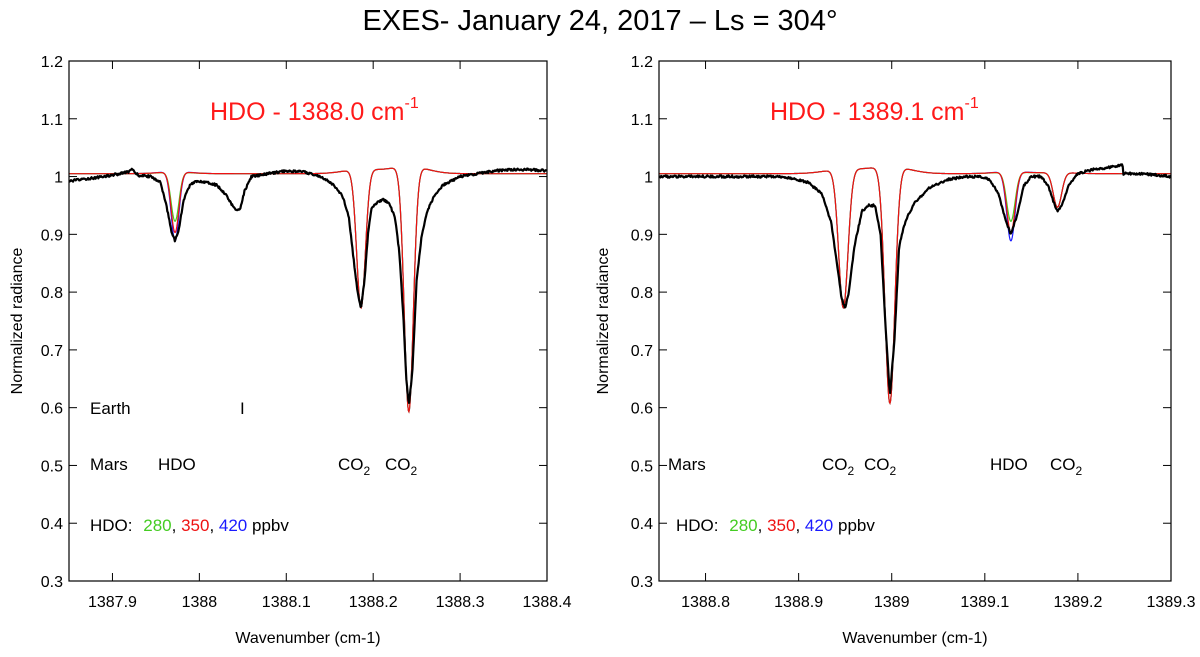 This screenshot has height=657, width=1200. I want to click on model-420-line, so click(308, 290).